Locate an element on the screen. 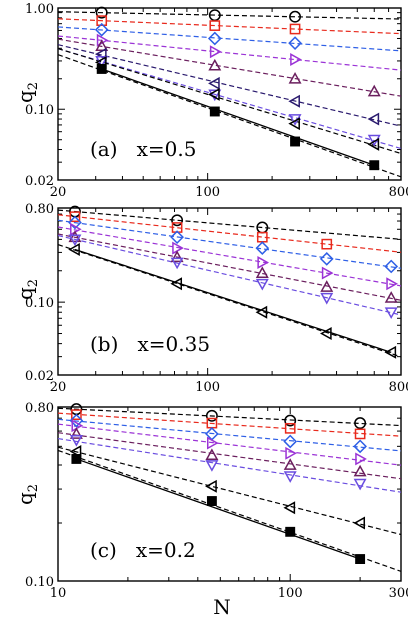 This screenshot has height=625, width=408. y-tick-label: 1.00 is located at coordinates (39, 9).